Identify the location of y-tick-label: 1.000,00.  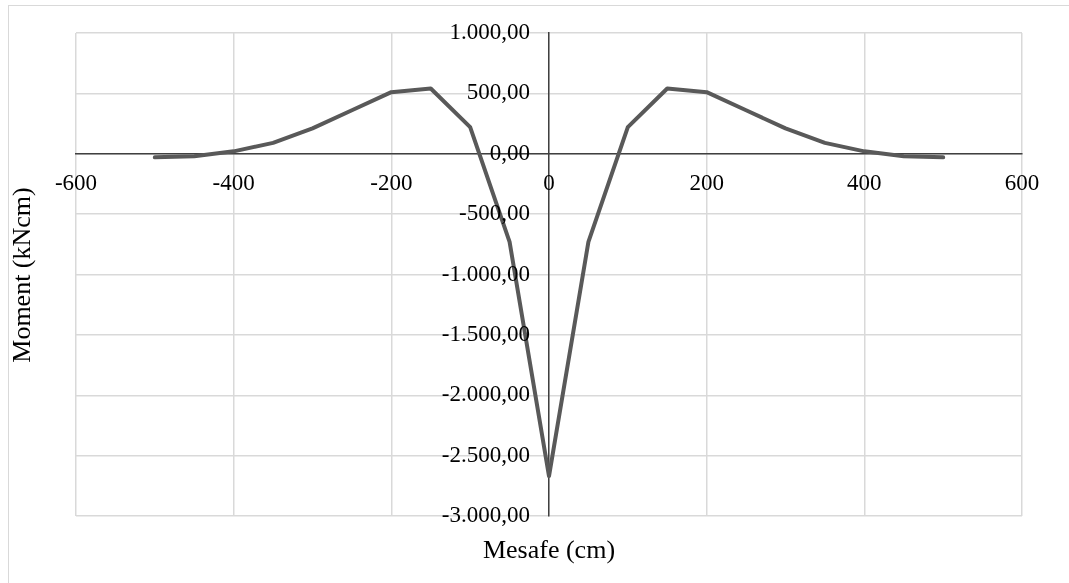
(489, 32).